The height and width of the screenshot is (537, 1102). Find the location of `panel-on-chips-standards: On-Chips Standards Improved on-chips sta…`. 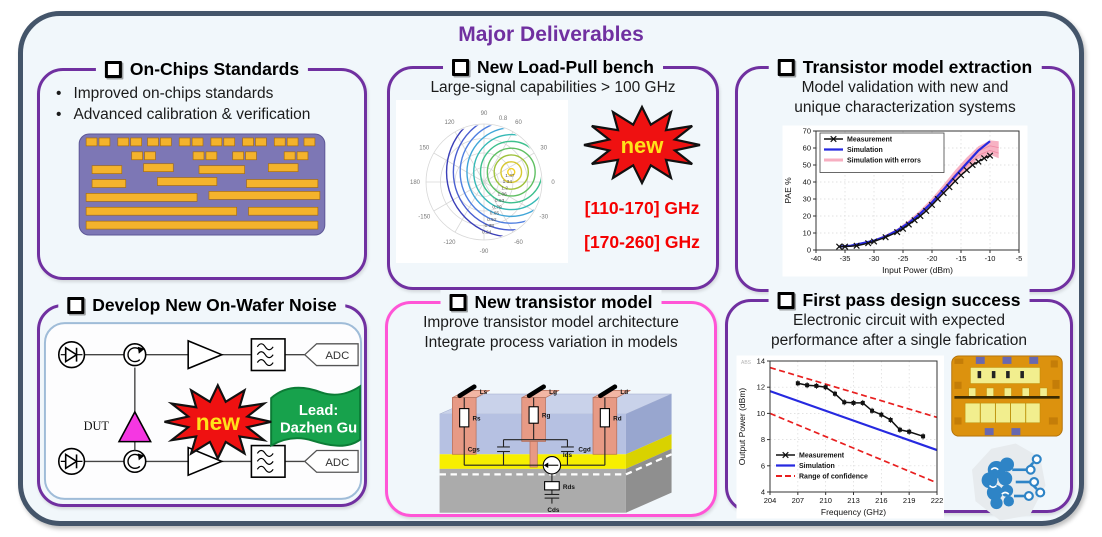

panel-on-chips-standards: On-Chips Standards Improved on-chips sta… is located at coordinates (202, 168).